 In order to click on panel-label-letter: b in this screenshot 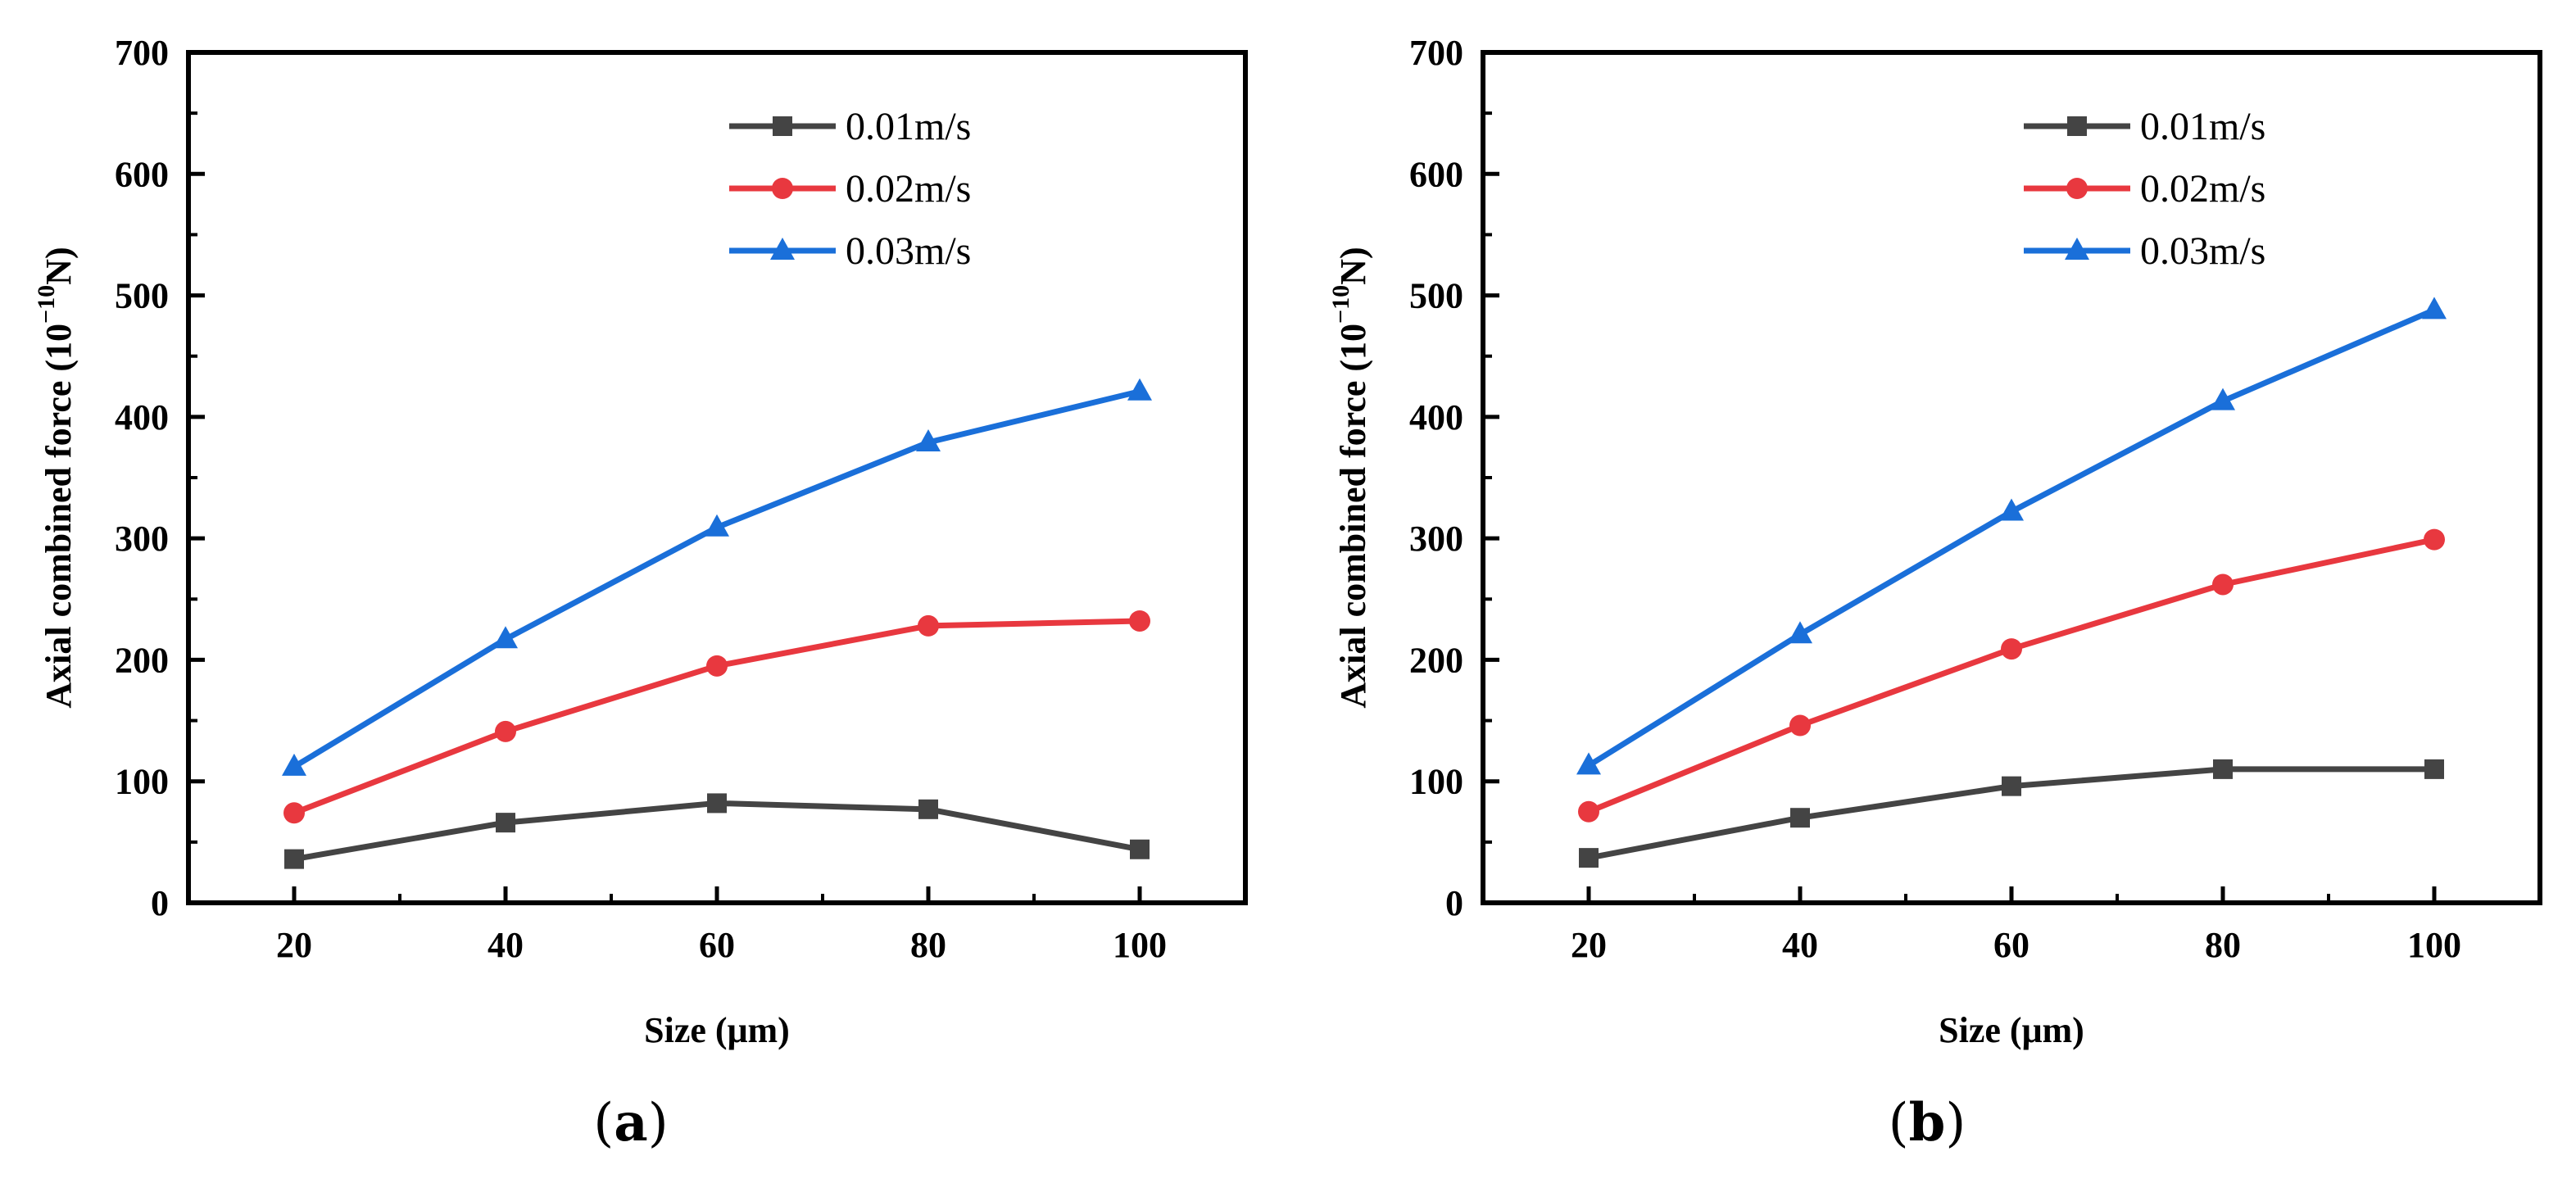, I will do `click(1927, 1123)`.